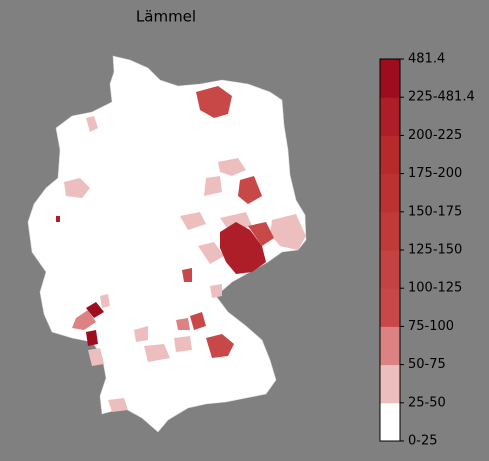 This screenshot has height=461, width=489. What do you see at coordinates (423, 441) in the screenshot?
I see `colorbar-tick-label: 0-25` at bounding box center [423, 441].